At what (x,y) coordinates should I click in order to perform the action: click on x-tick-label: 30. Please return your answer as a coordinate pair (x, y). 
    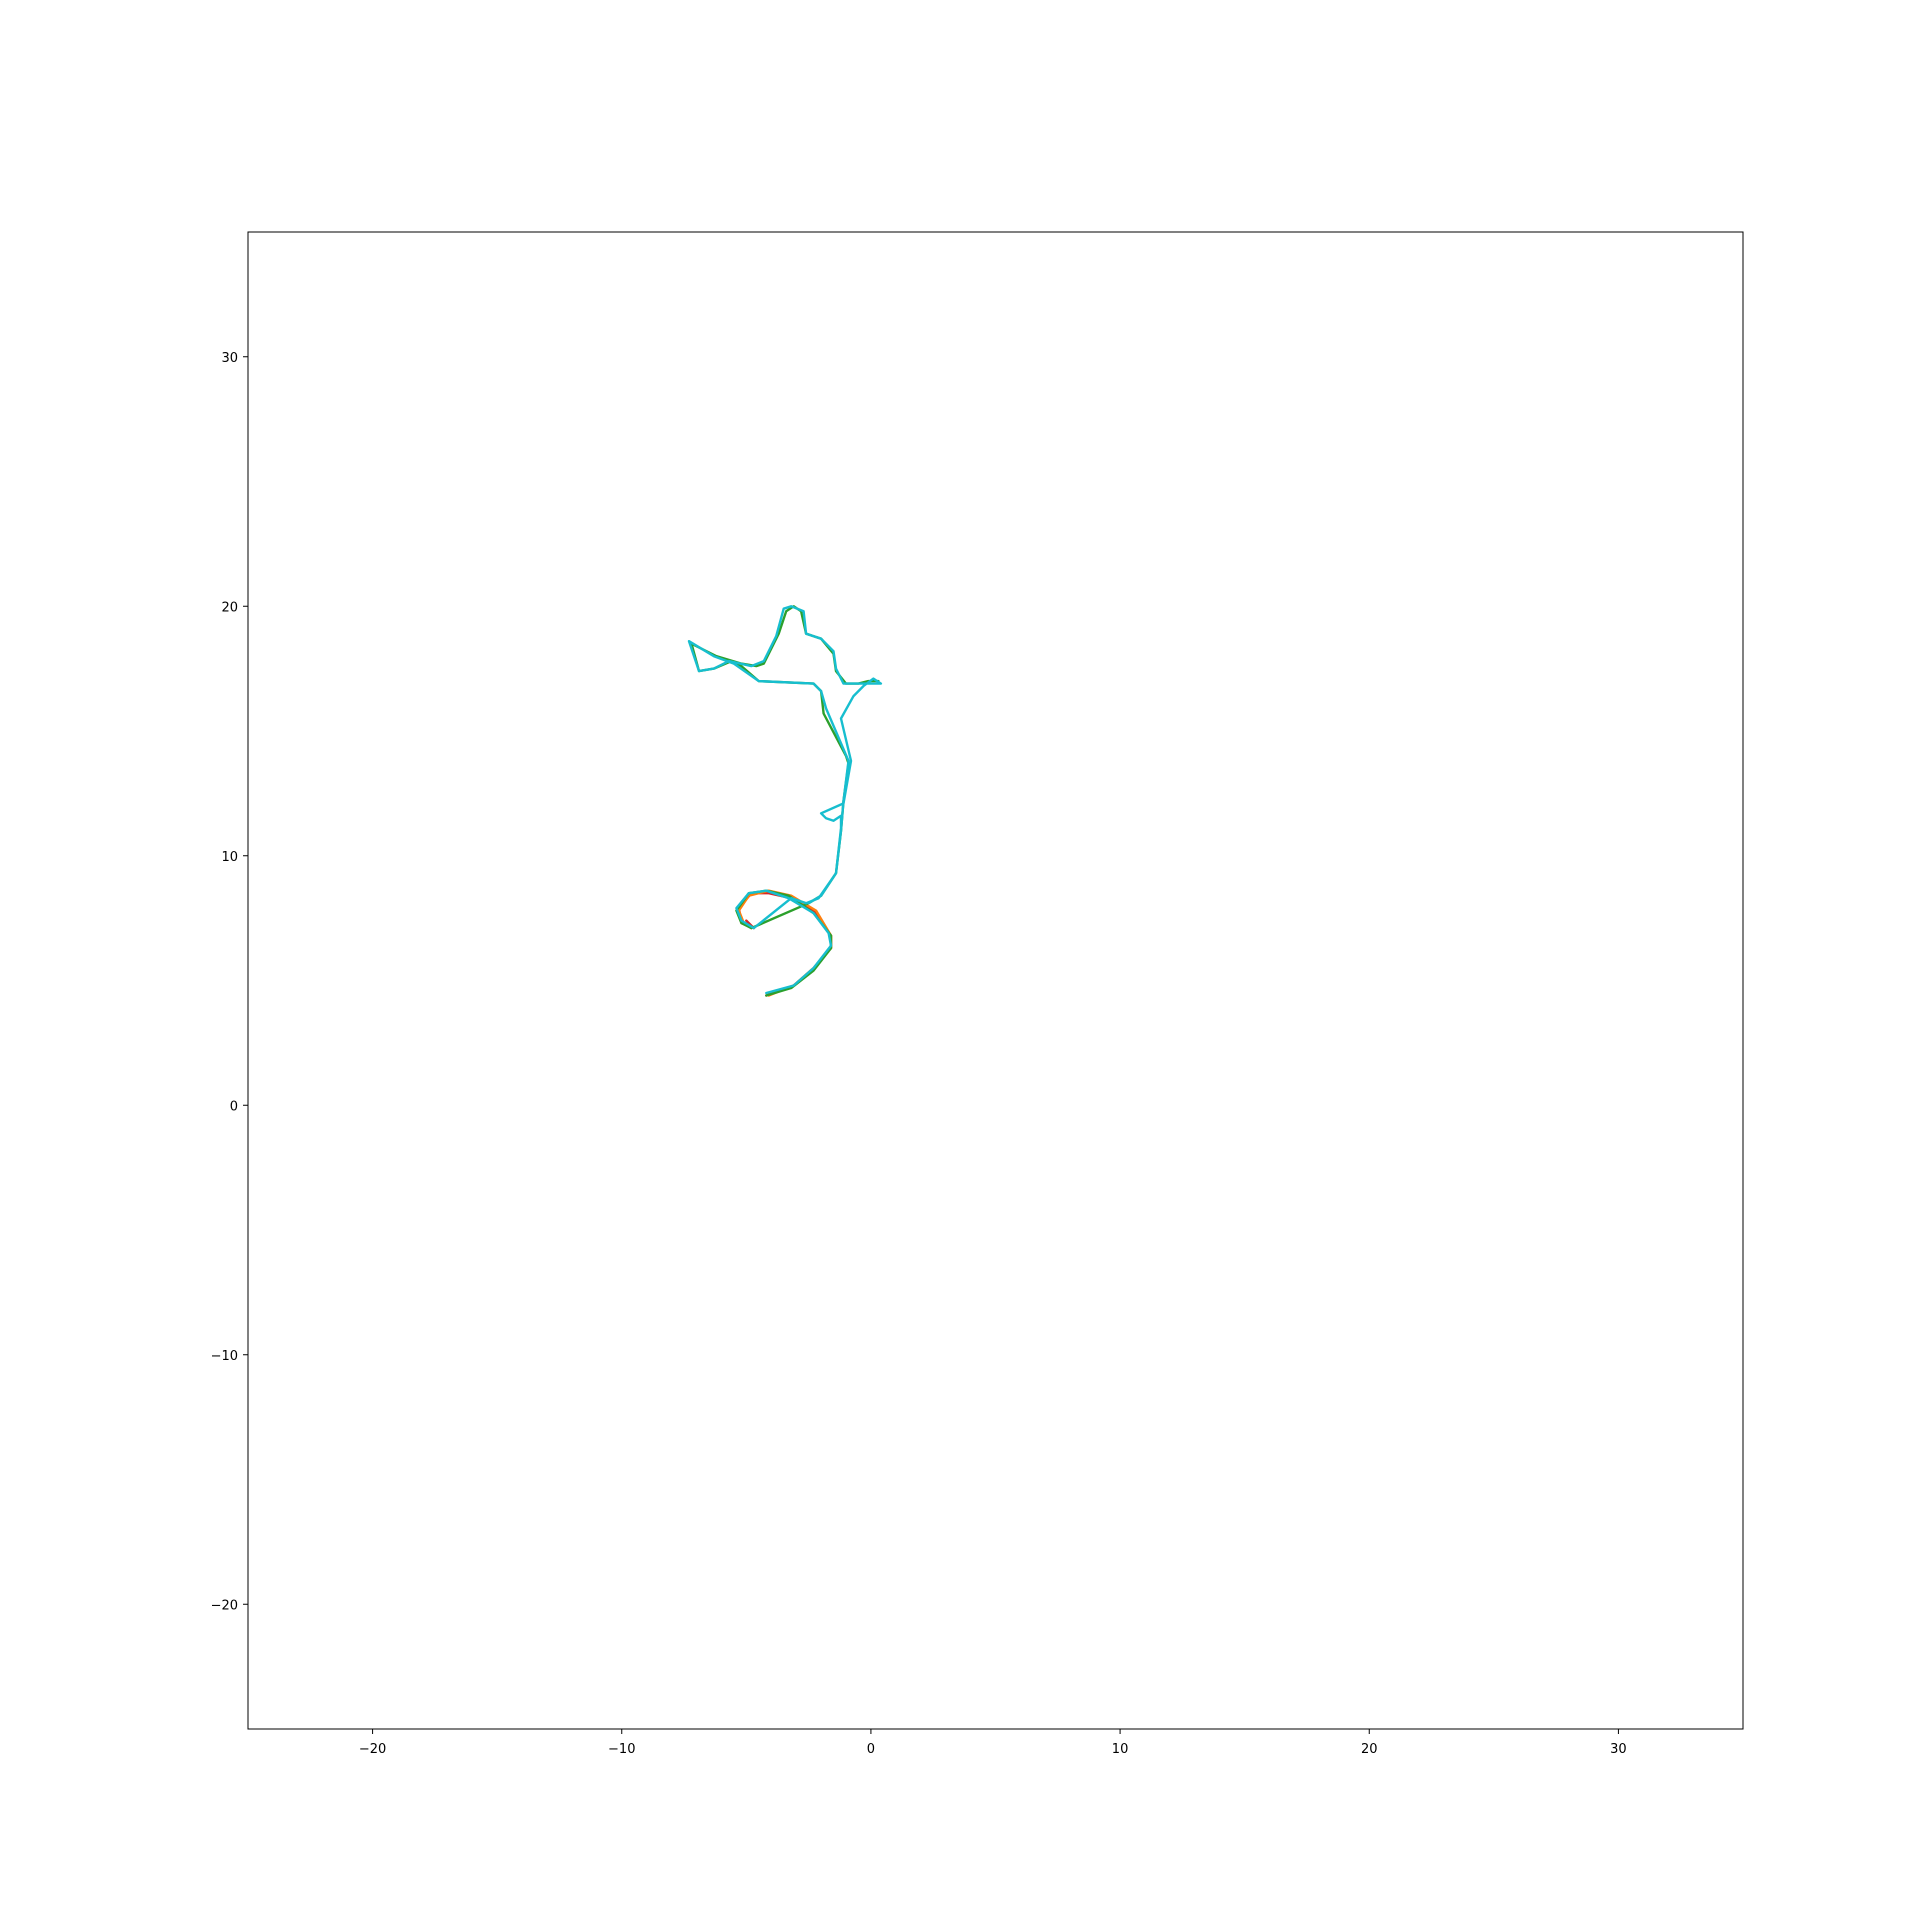
    Looking at the image, I should click on (1618, 1749).